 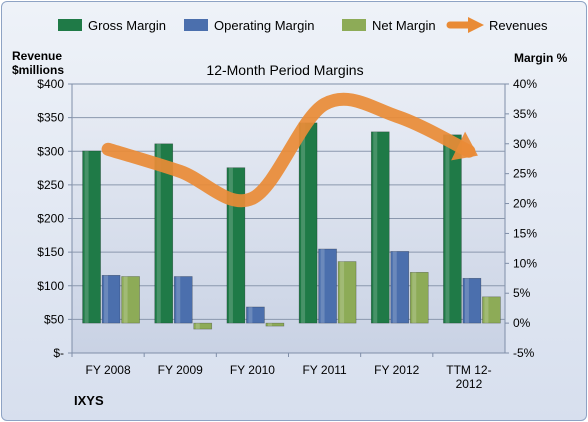 I want to click on company-label: IXYS, so click(x=89, y=400).